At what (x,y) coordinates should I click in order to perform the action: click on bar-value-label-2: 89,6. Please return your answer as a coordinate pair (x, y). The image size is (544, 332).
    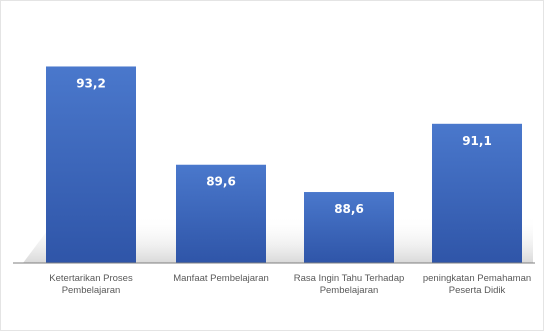
    Looking at the image, I should click on (221, 182).